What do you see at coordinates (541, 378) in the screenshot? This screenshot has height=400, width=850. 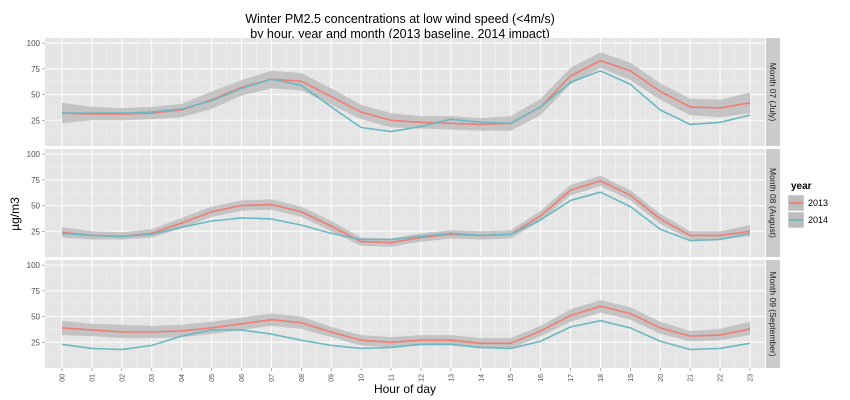 I see `x-tick-label: 16` at bounding box center [541, 378].